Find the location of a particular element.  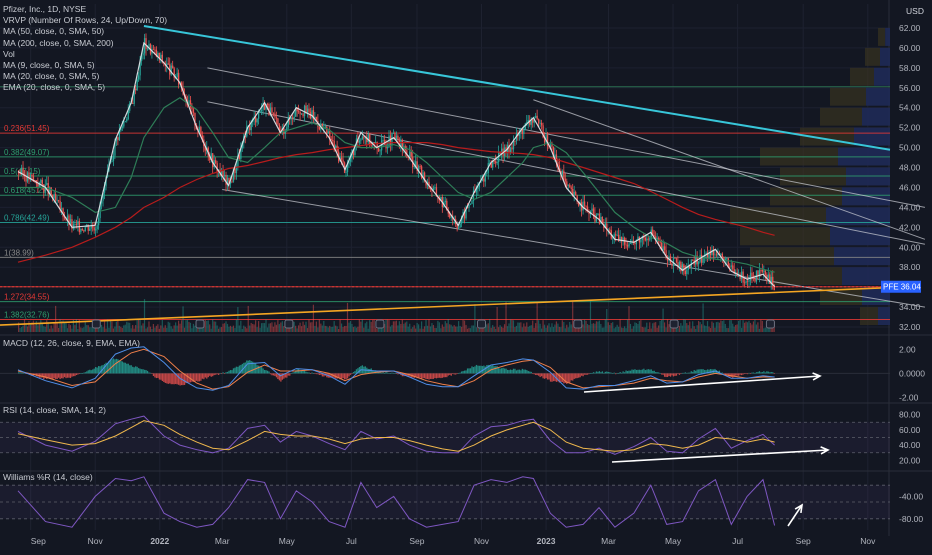

earnings-marker is located at coordinates (96, 324).